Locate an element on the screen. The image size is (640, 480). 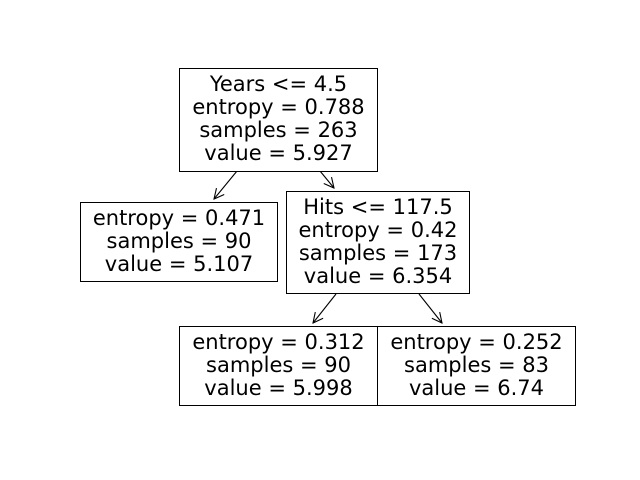
node-entropy: entropy = 0.42 is located at coordinates (378, 230).